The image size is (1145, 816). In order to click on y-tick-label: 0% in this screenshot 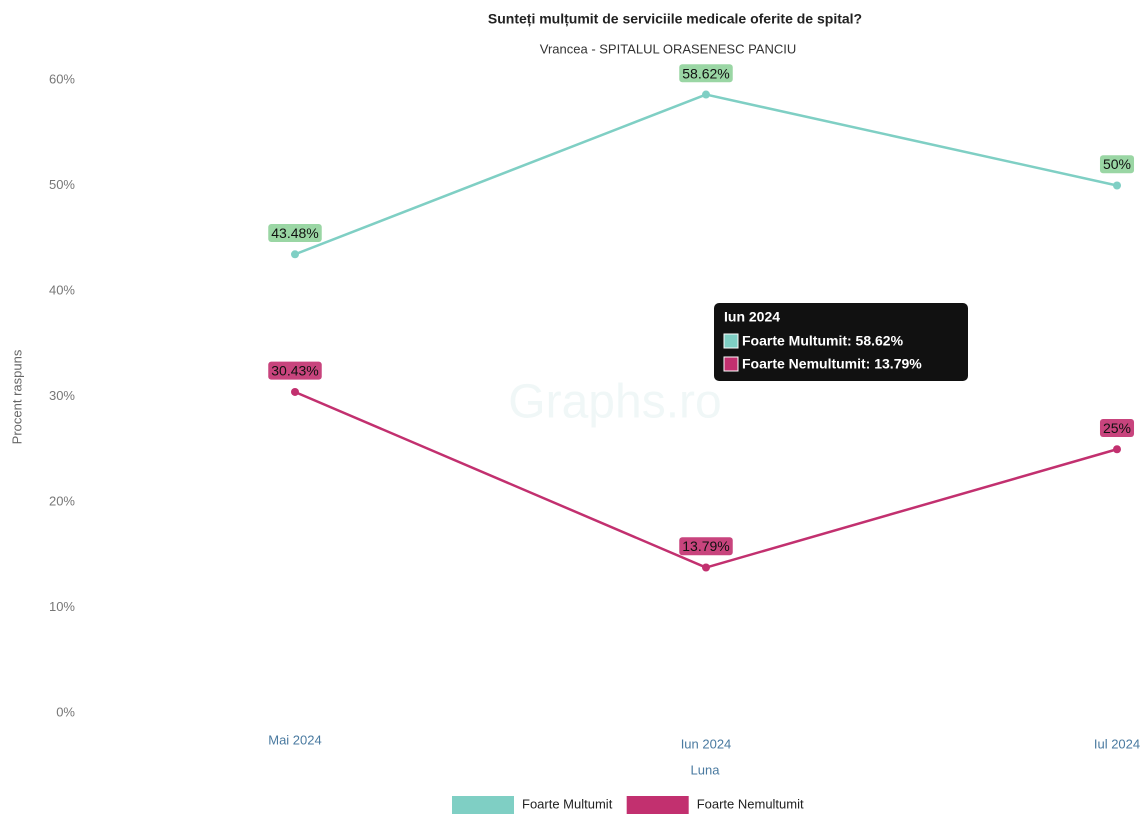, I will do `click(65, 711)`.